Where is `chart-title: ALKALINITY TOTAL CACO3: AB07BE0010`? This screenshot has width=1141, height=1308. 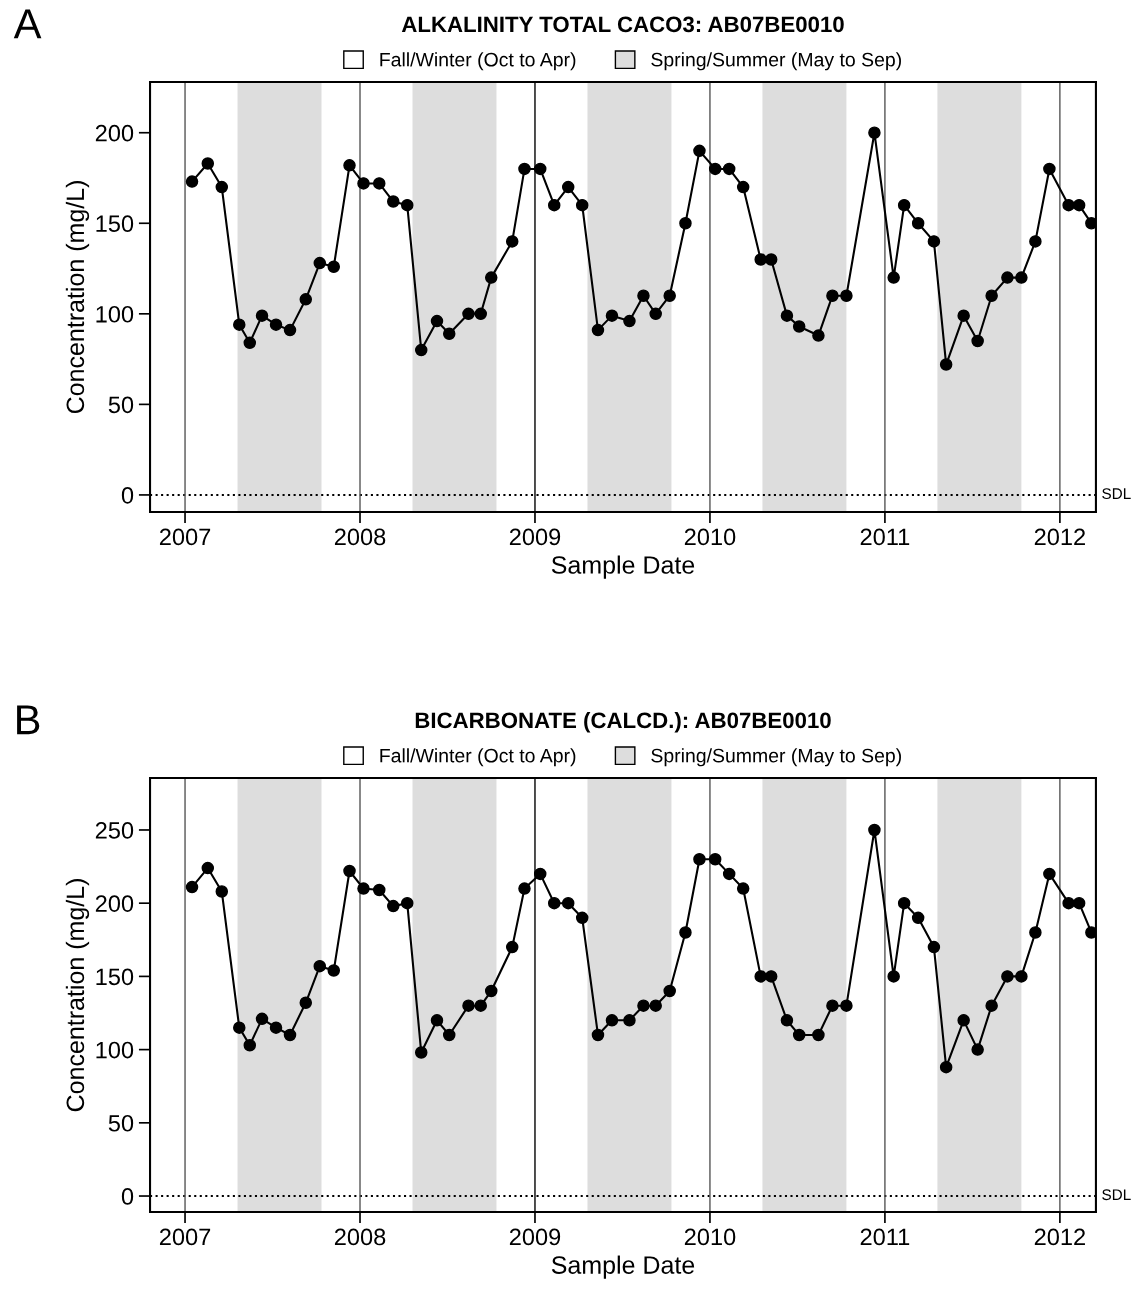 chart-title: ALKALINITY TOTAL CACO3: AB07BE0010 is located at coordinates (622, 24).